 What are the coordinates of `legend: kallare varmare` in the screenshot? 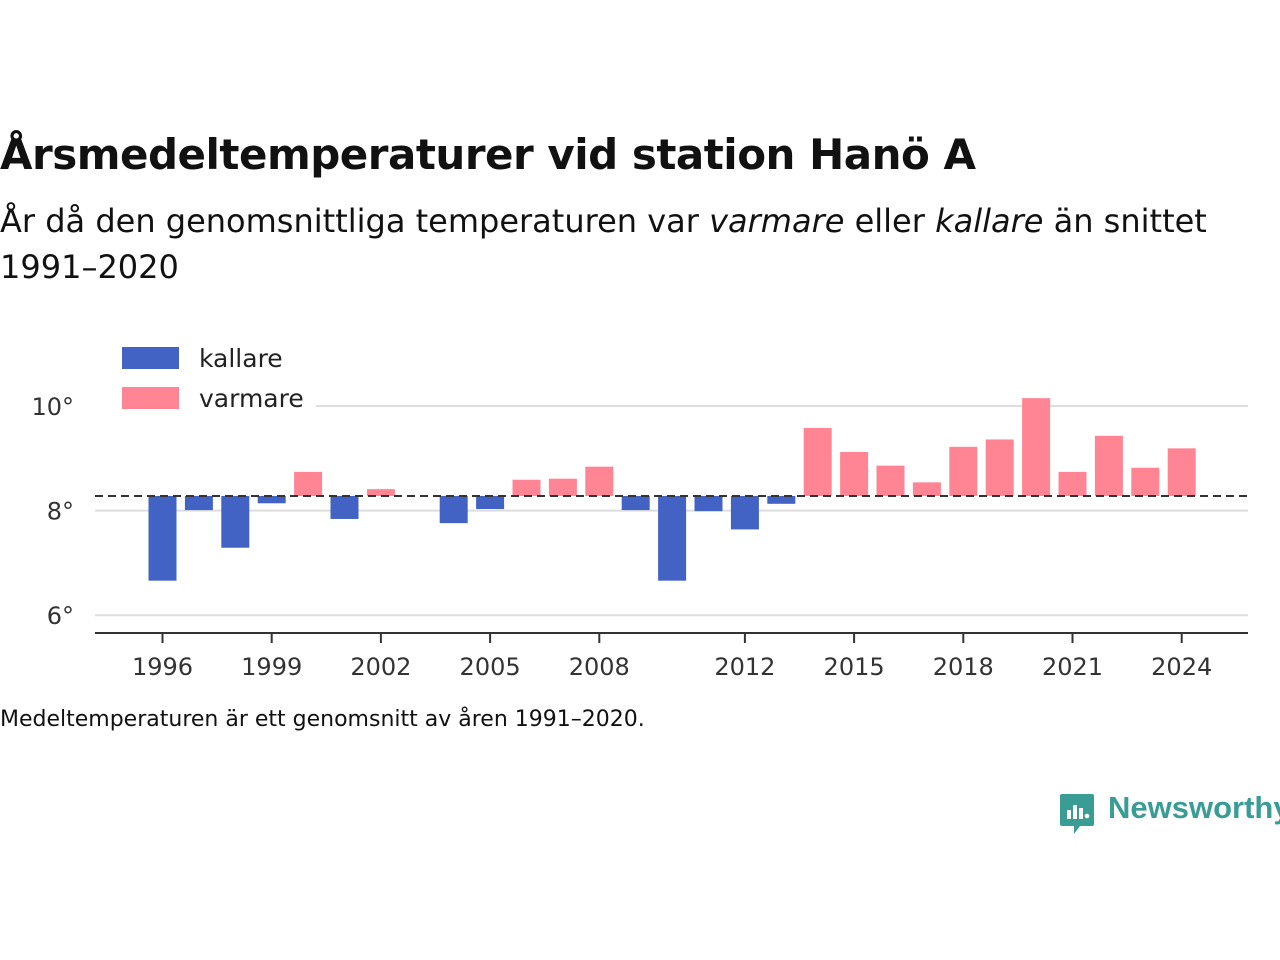 It's located at (213, 378).